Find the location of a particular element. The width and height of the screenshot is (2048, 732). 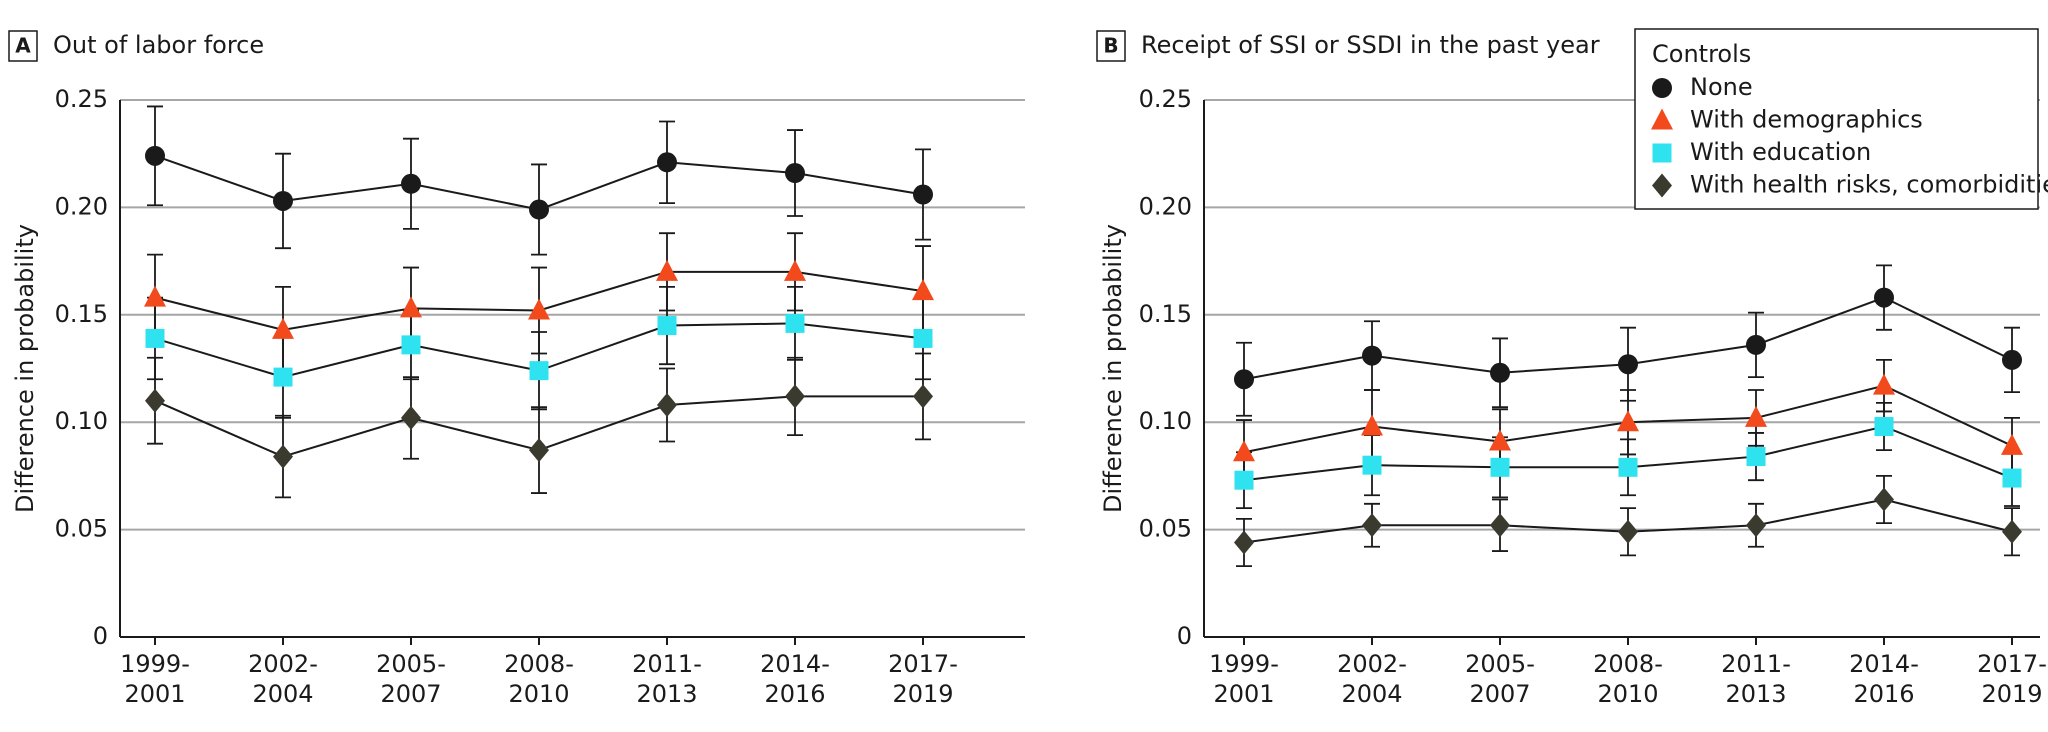

legend-box is located at coordinates (1836, 119).